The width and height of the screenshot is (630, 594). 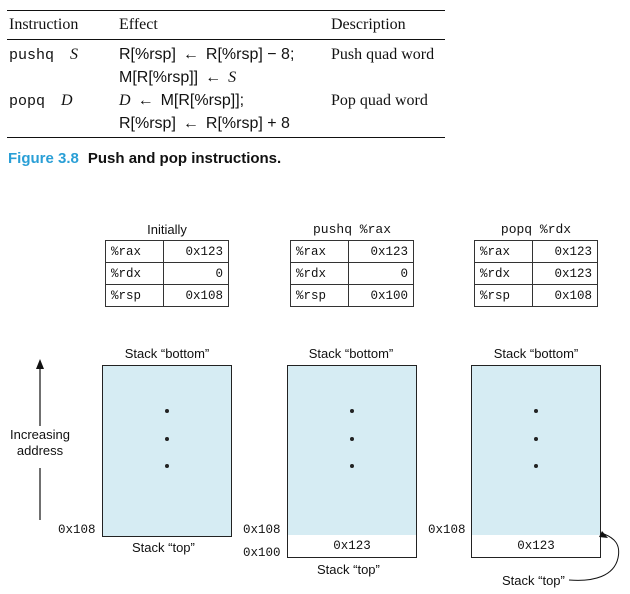 I want to click on table-row: pushq S, so click(x=43, y=55).